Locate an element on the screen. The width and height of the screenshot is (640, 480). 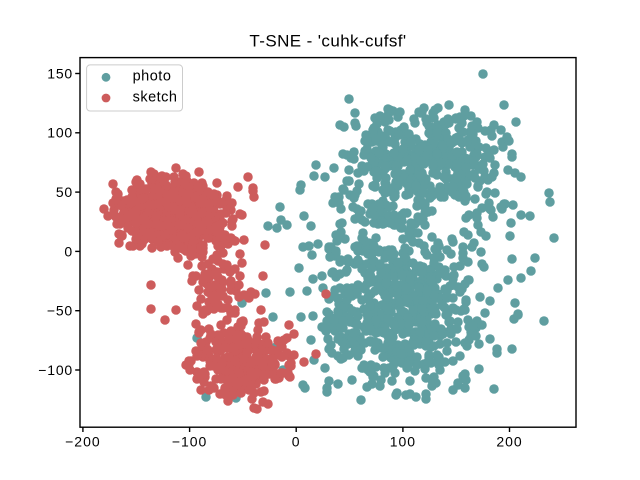
svg-text: 150 is located at coordinates (60, 73).